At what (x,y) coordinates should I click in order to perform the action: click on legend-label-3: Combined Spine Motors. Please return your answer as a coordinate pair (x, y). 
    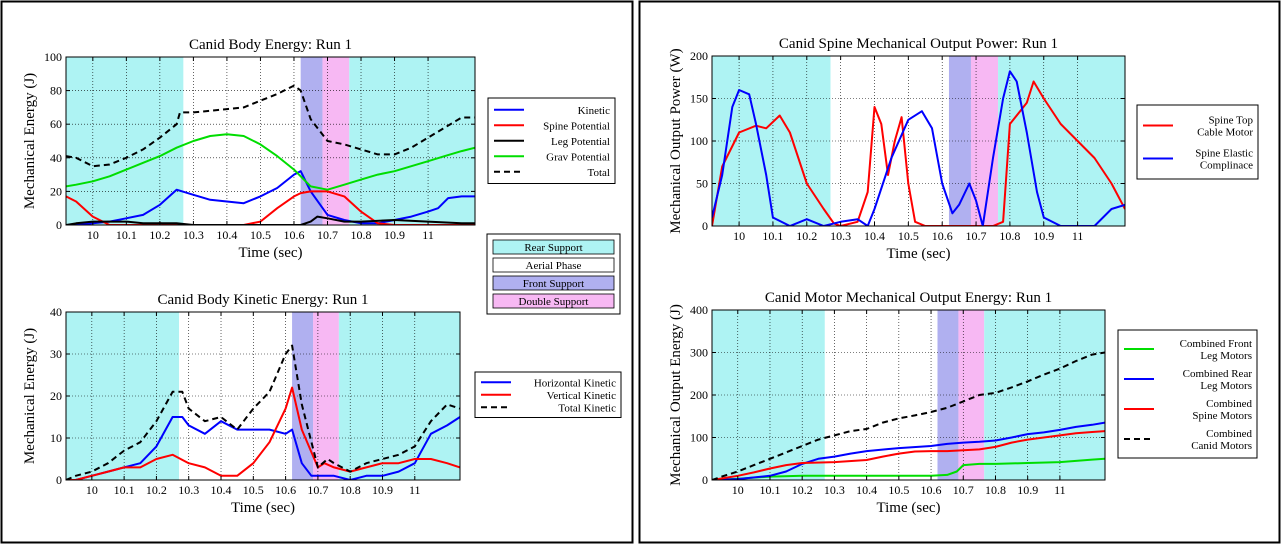
    Looking at the image, I should click on (1222, 410).